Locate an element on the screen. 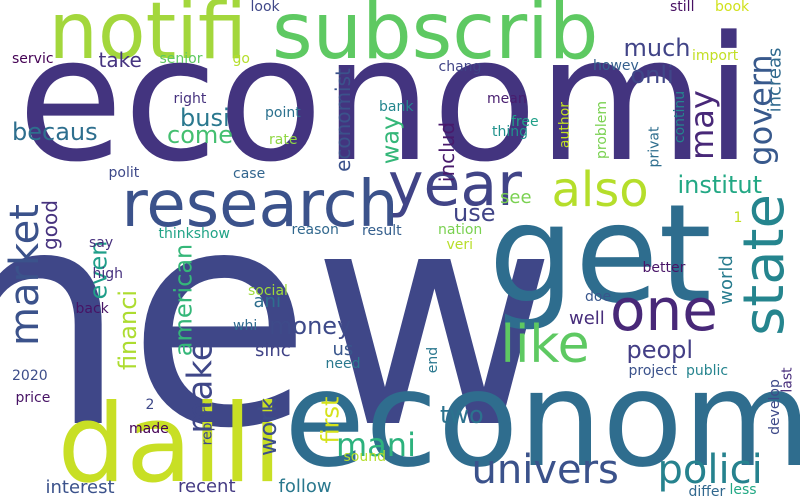 This screenshot has height=500, width=800. word-end: end is located at coordinates (433, 360).